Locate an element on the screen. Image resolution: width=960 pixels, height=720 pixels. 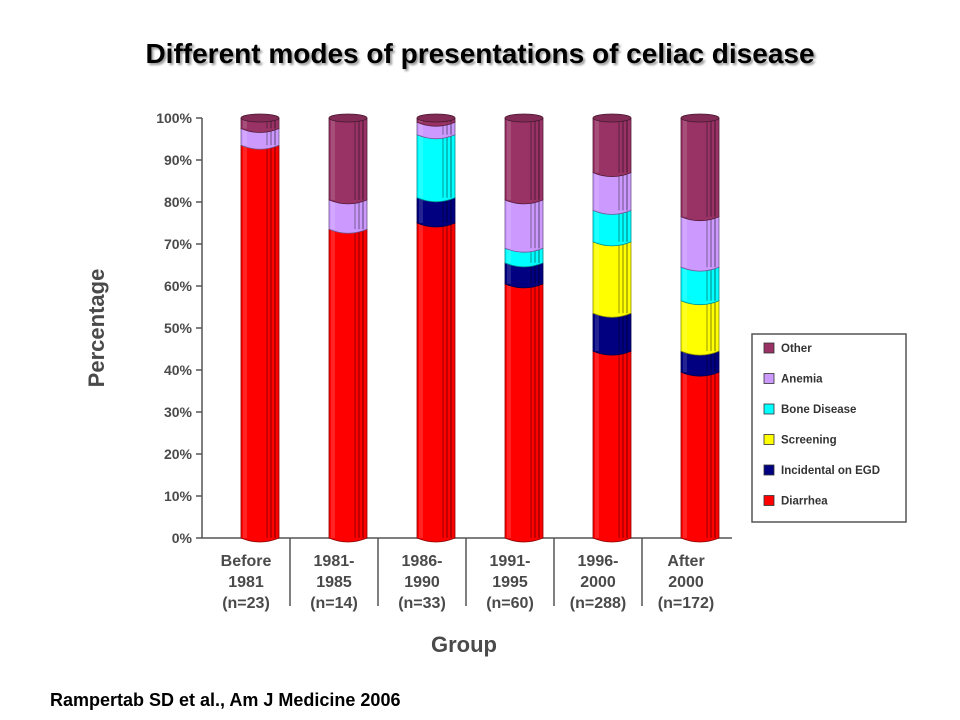
x-category-label: (n=60) is located at coordinates (510, 603).